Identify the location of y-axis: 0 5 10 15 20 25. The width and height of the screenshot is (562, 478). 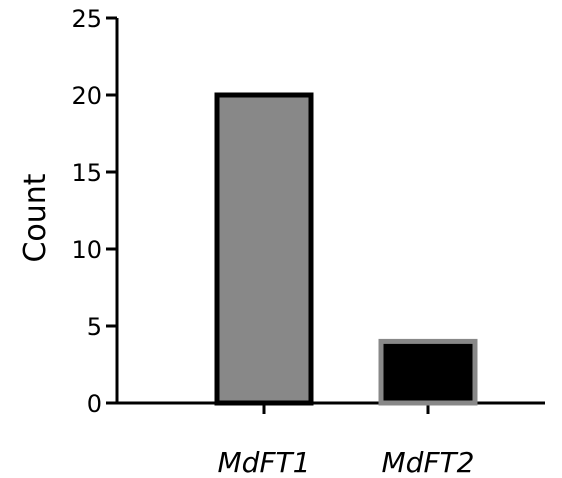
(95, 211).